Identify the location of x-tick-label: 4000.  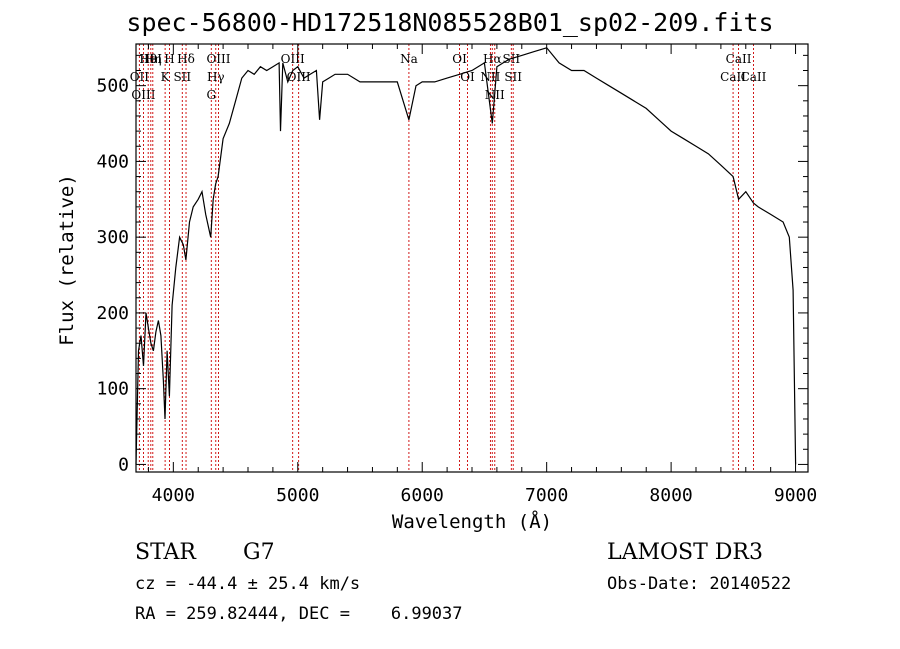
(173, 495).